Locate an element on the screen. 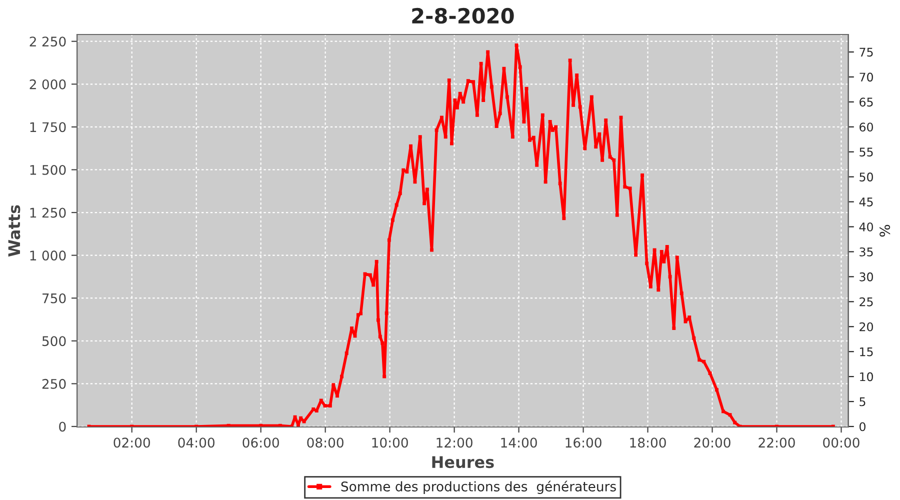  y2-tick-label: 40 is located at coordinates (866, 227).